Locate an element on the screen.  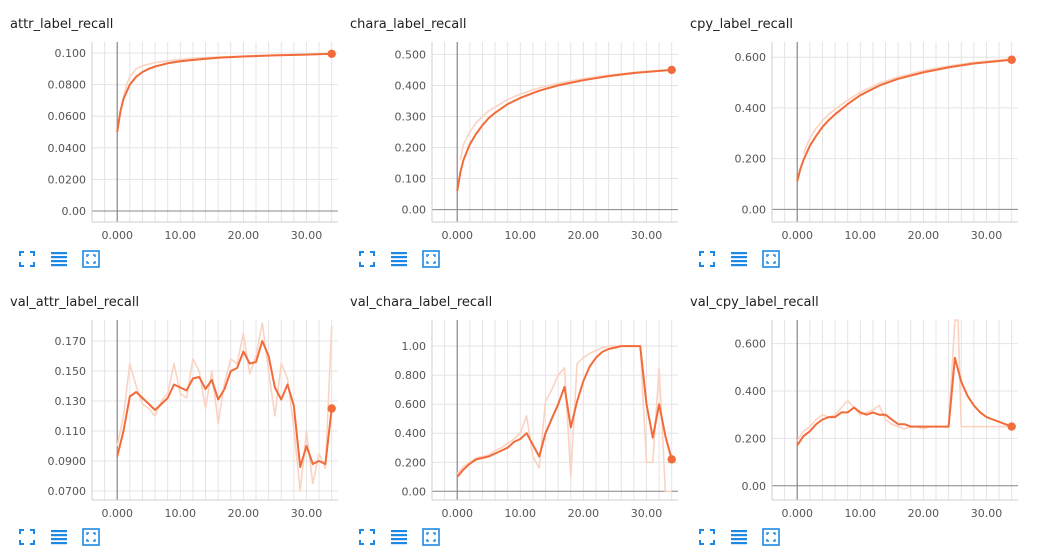
y-tick-label: 0.170 is located at coordinates (71, 341).